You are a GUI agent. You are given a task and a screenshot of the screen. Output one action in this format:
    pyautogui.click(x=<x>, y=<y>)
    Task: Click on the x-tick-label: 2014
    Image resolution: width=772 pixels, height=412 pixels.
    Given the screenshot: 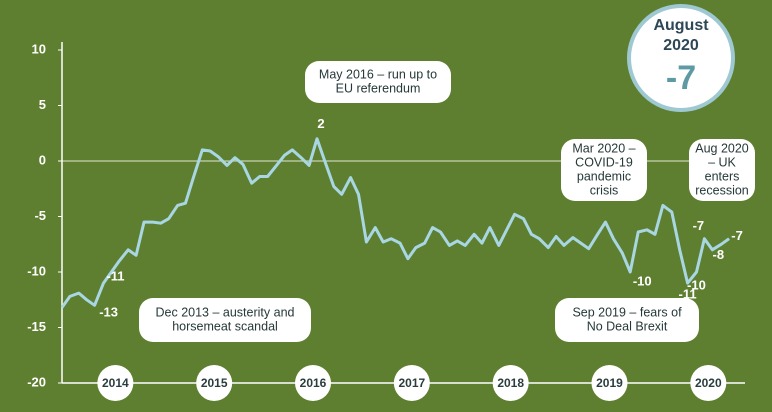 What is the action you would take?
    pyautogui.click(x=115, y=383)
    